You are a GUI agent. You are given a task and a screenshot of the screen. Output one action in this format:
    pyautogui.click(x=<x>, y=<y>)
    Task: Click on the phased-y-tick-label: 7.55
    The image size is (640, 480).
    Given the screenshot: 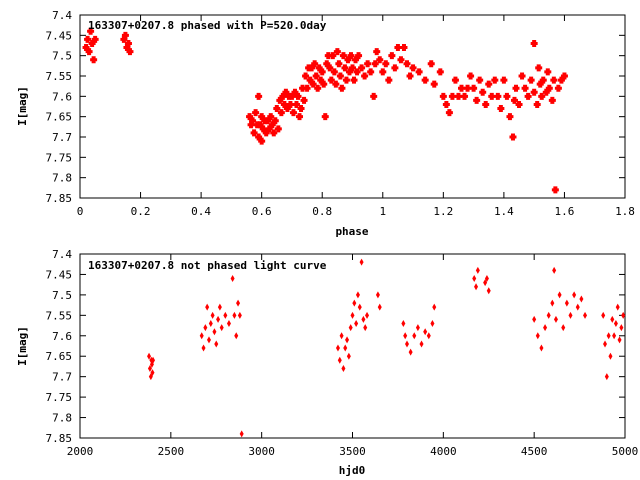 What is the action you would take?
    pyautogui.click(x=59, y=76)
    